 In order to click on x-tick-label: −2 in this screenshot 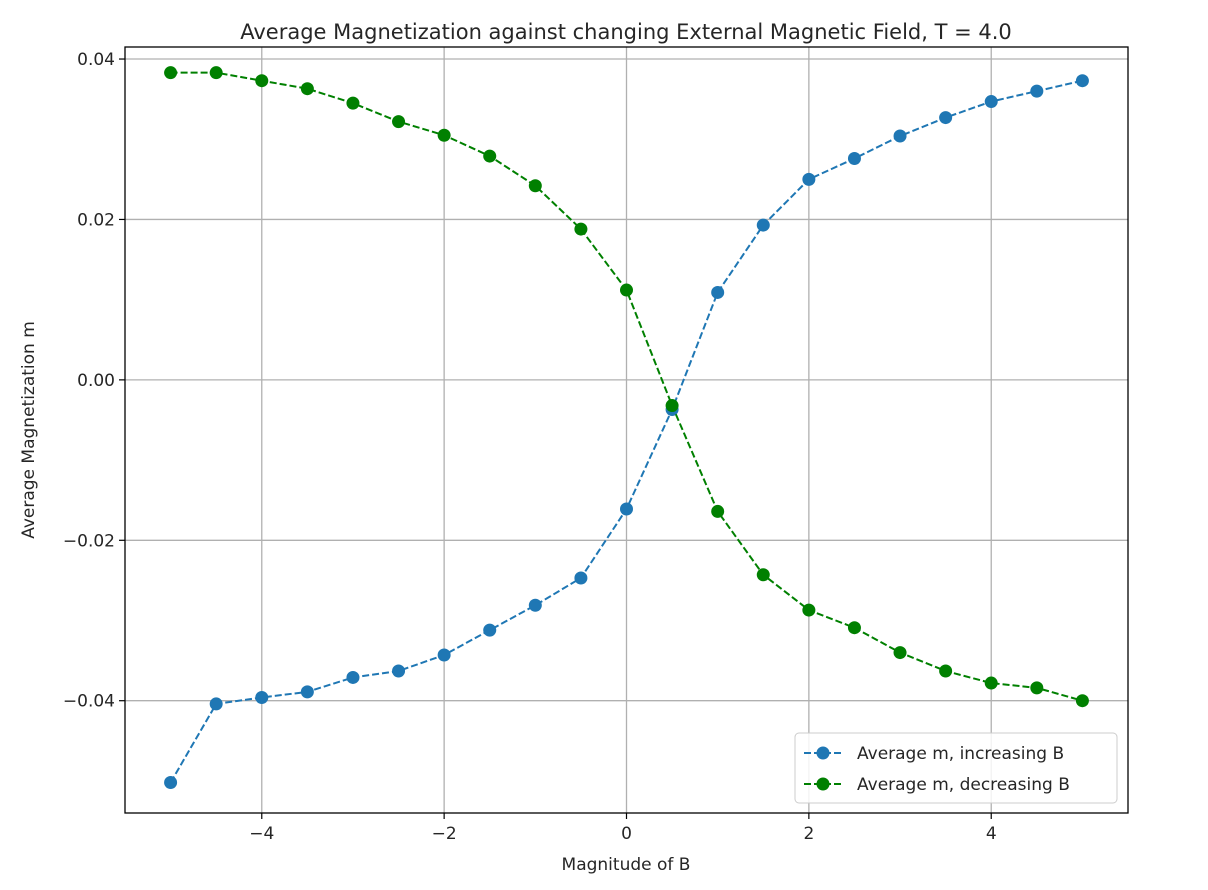, I will do `click(444, 834)`.